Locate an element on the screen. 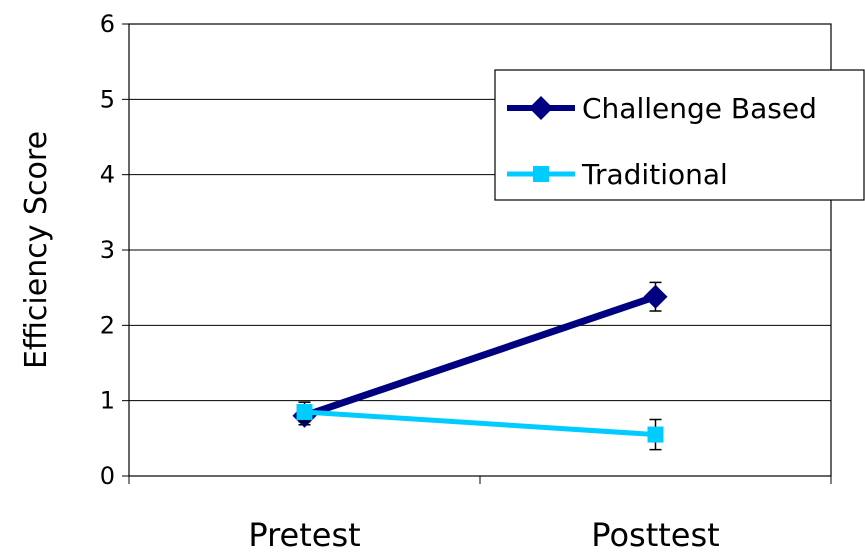  legend-item-traditional: Traditional is located at coordinates (617, 174).